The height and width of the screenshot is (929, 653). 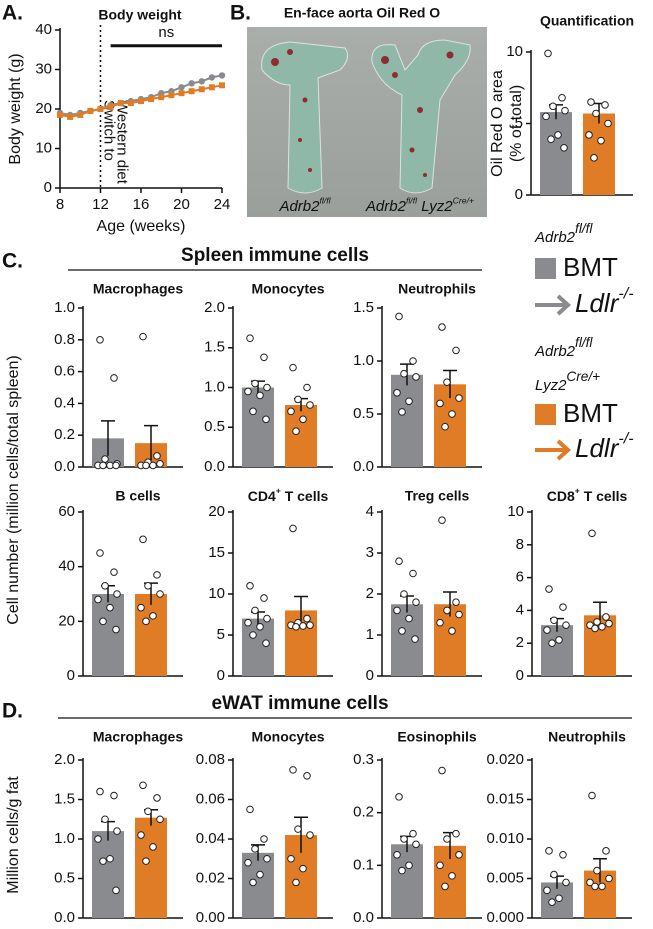 What do you see at coordinates (437, 496) in the screenshot?
I see `chart-title: Treg cells` at bounding box center [437, 496].